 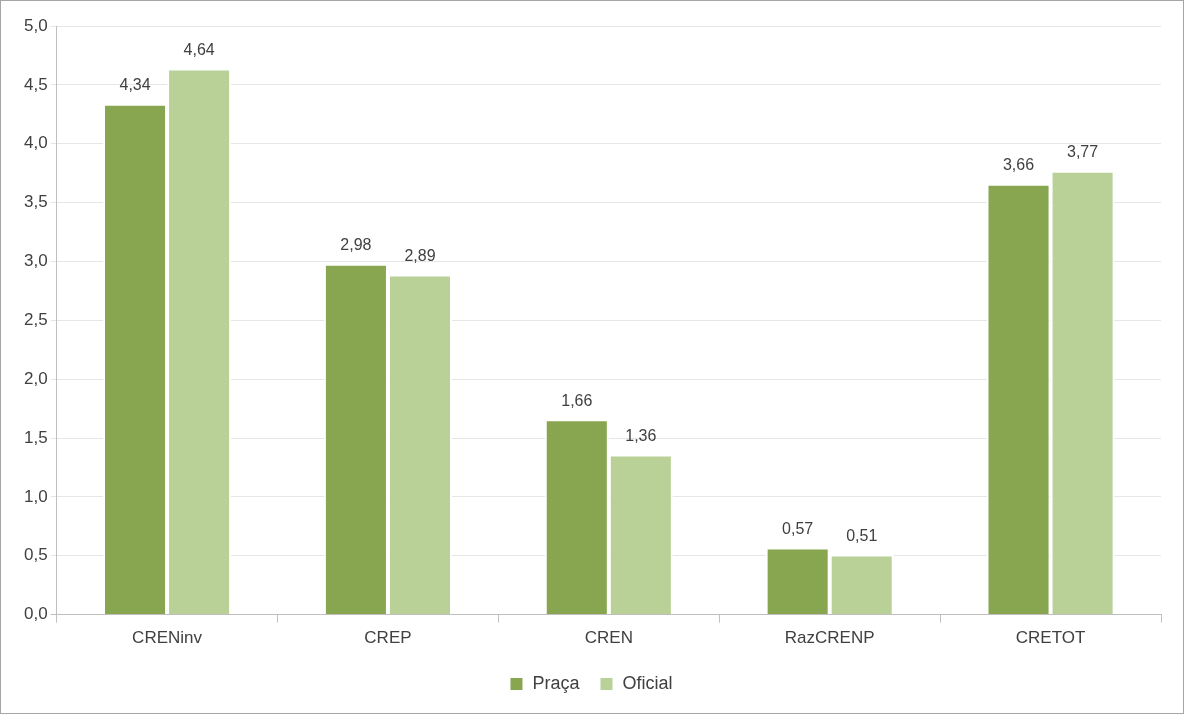 I want to click on y-tick-label: 4,5, so click(x=35, y=84).